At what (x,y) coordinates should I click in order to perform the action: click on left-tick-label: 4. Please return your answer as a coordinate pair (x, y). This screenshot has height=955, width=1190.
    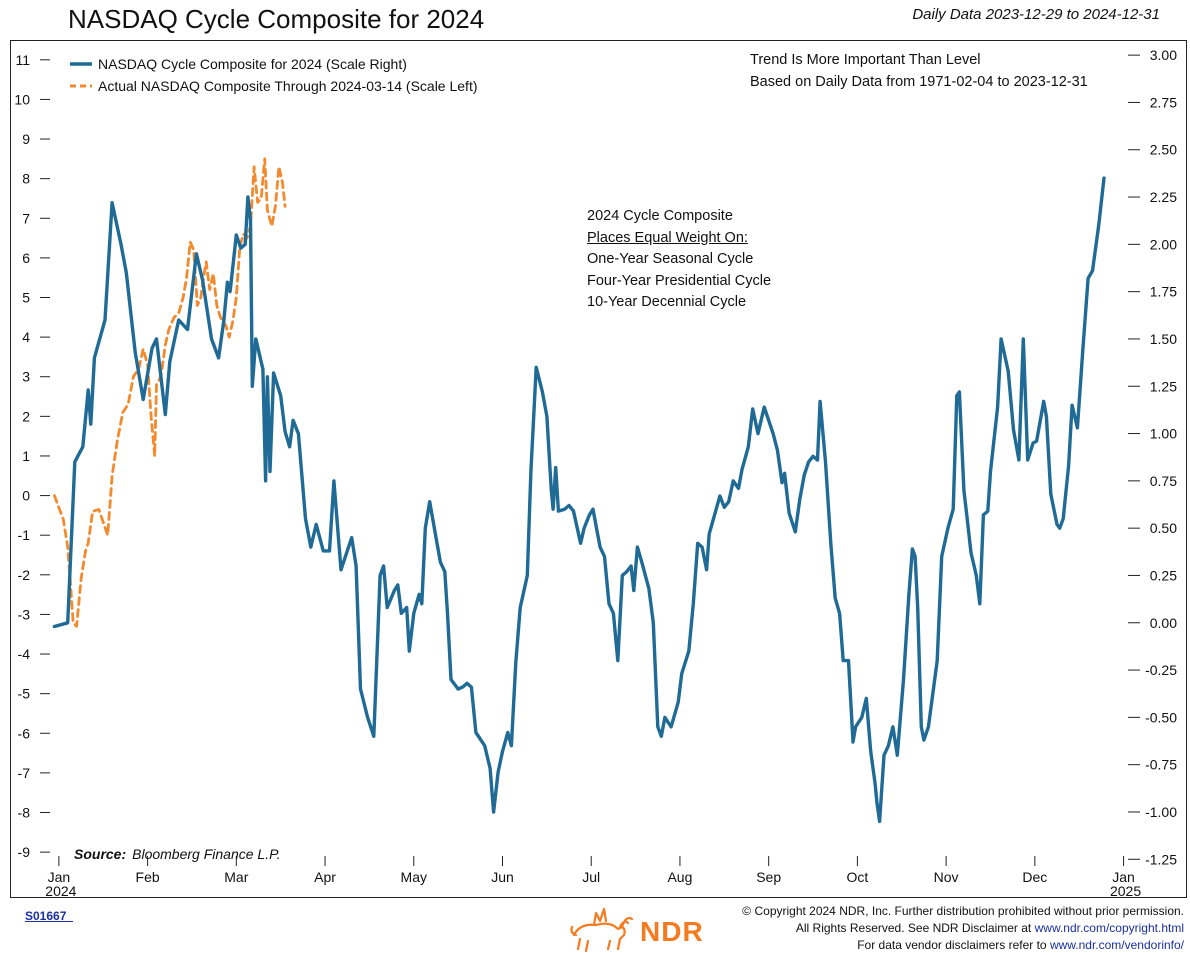
    Looking at the image, I should click on (26, 337).